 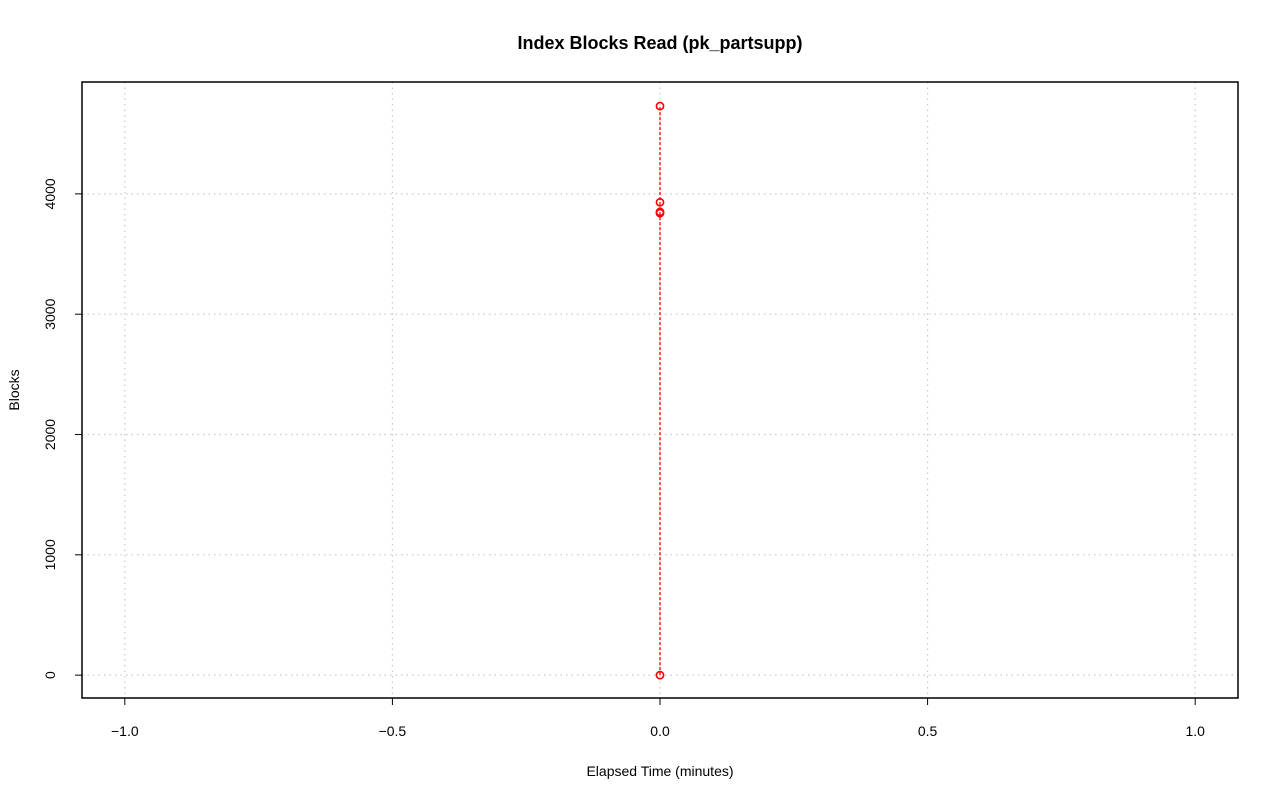 I want to click on x-axis-label: Elapsed Time (minutes), so click(x=659, y=771).